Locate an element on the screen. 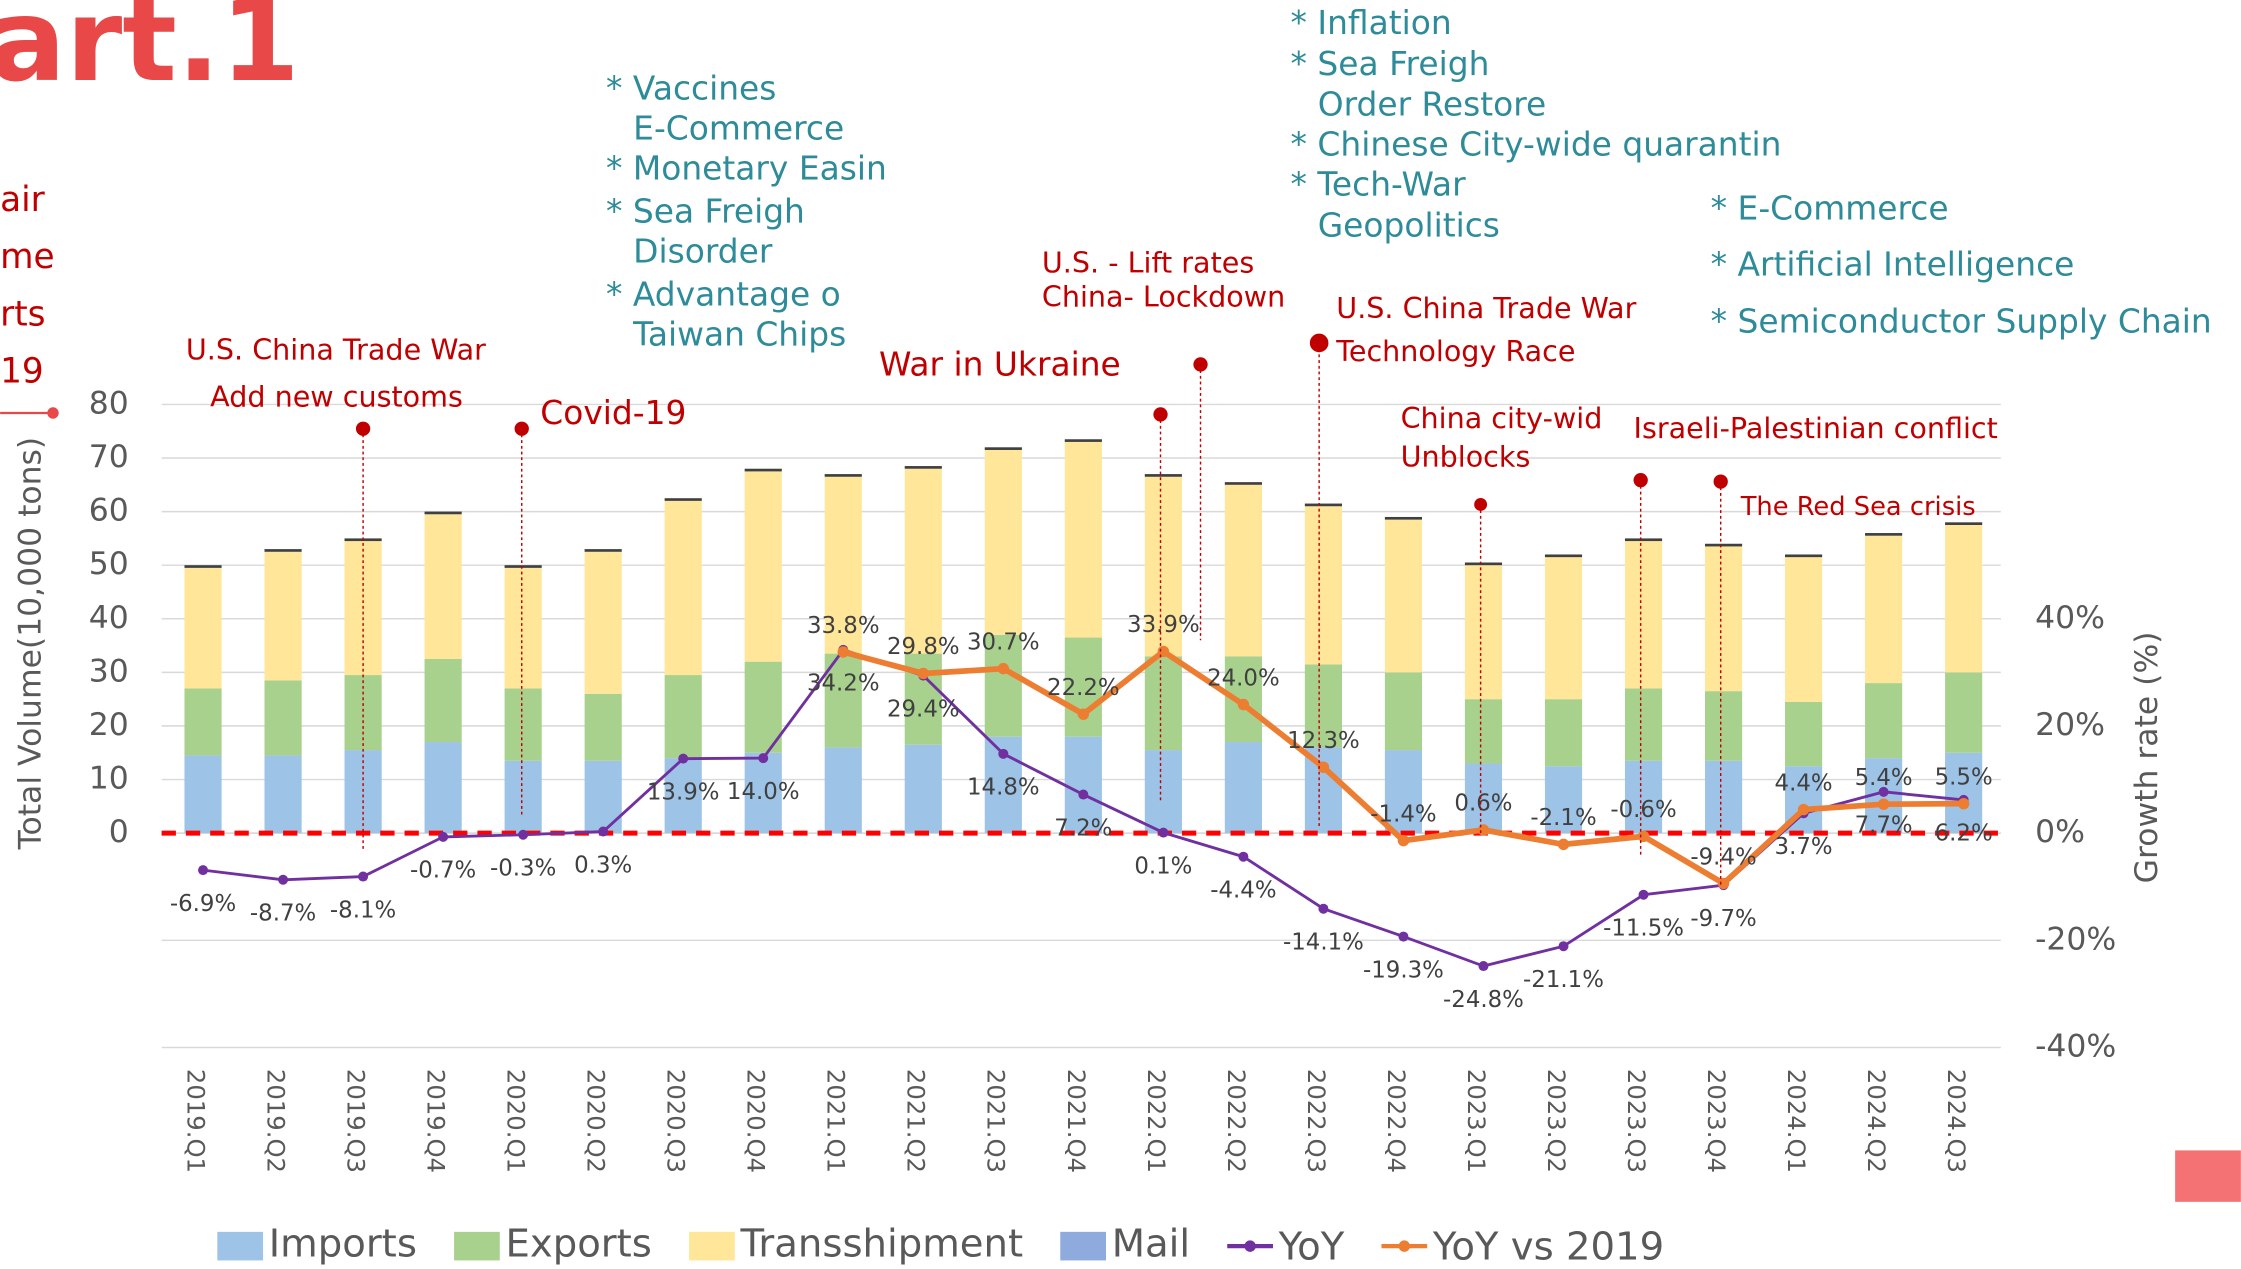 Image resolution: width=2241 pixels, height=1269 pixels. data-label: 14.8% is located at coordinates (1003, 788).